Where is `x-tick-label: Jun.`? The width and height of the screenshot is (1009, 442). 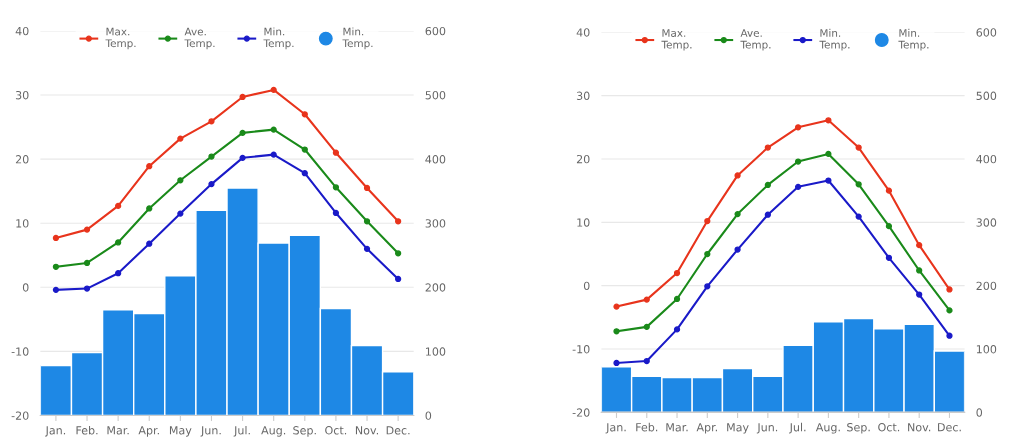
x-tick-label: Jun. is located at coordinates (210, 431).